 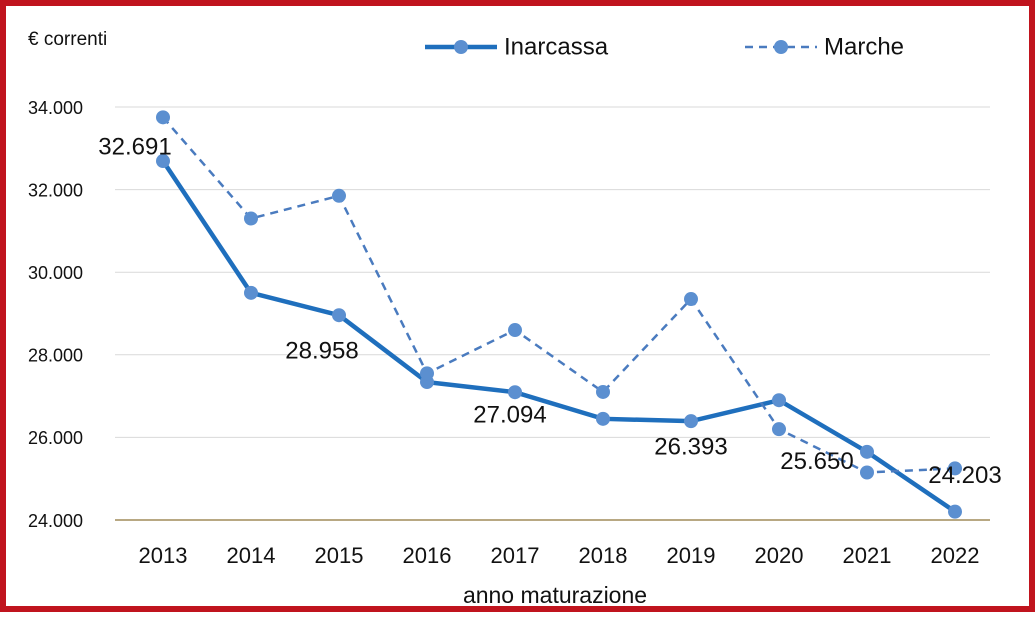 What do you see at coordinates (55, 190) in the screenshot?
I see `y-tick-label: 32.000` at bounding box center [55, 190].